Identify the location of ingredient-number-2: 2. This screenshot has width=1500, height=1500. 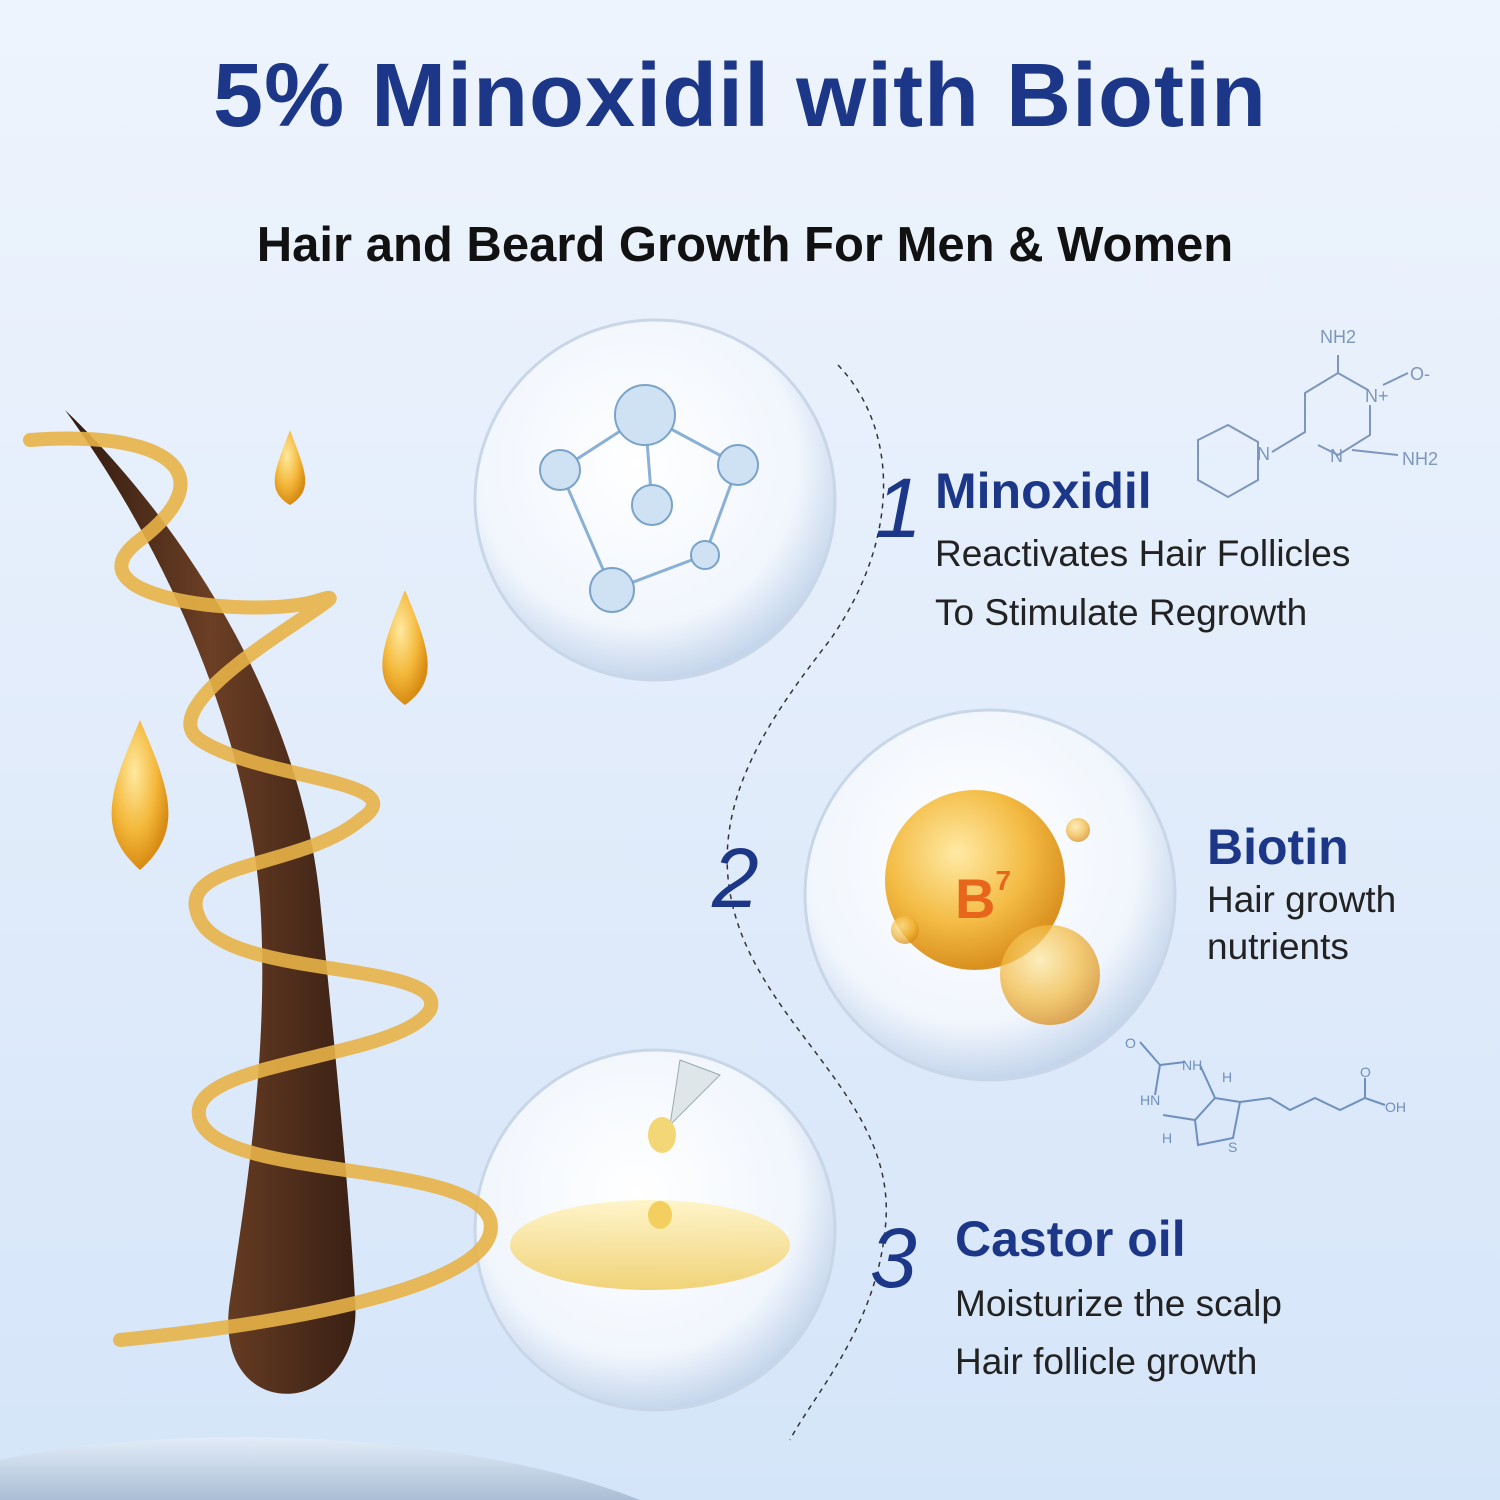
(735, 878).